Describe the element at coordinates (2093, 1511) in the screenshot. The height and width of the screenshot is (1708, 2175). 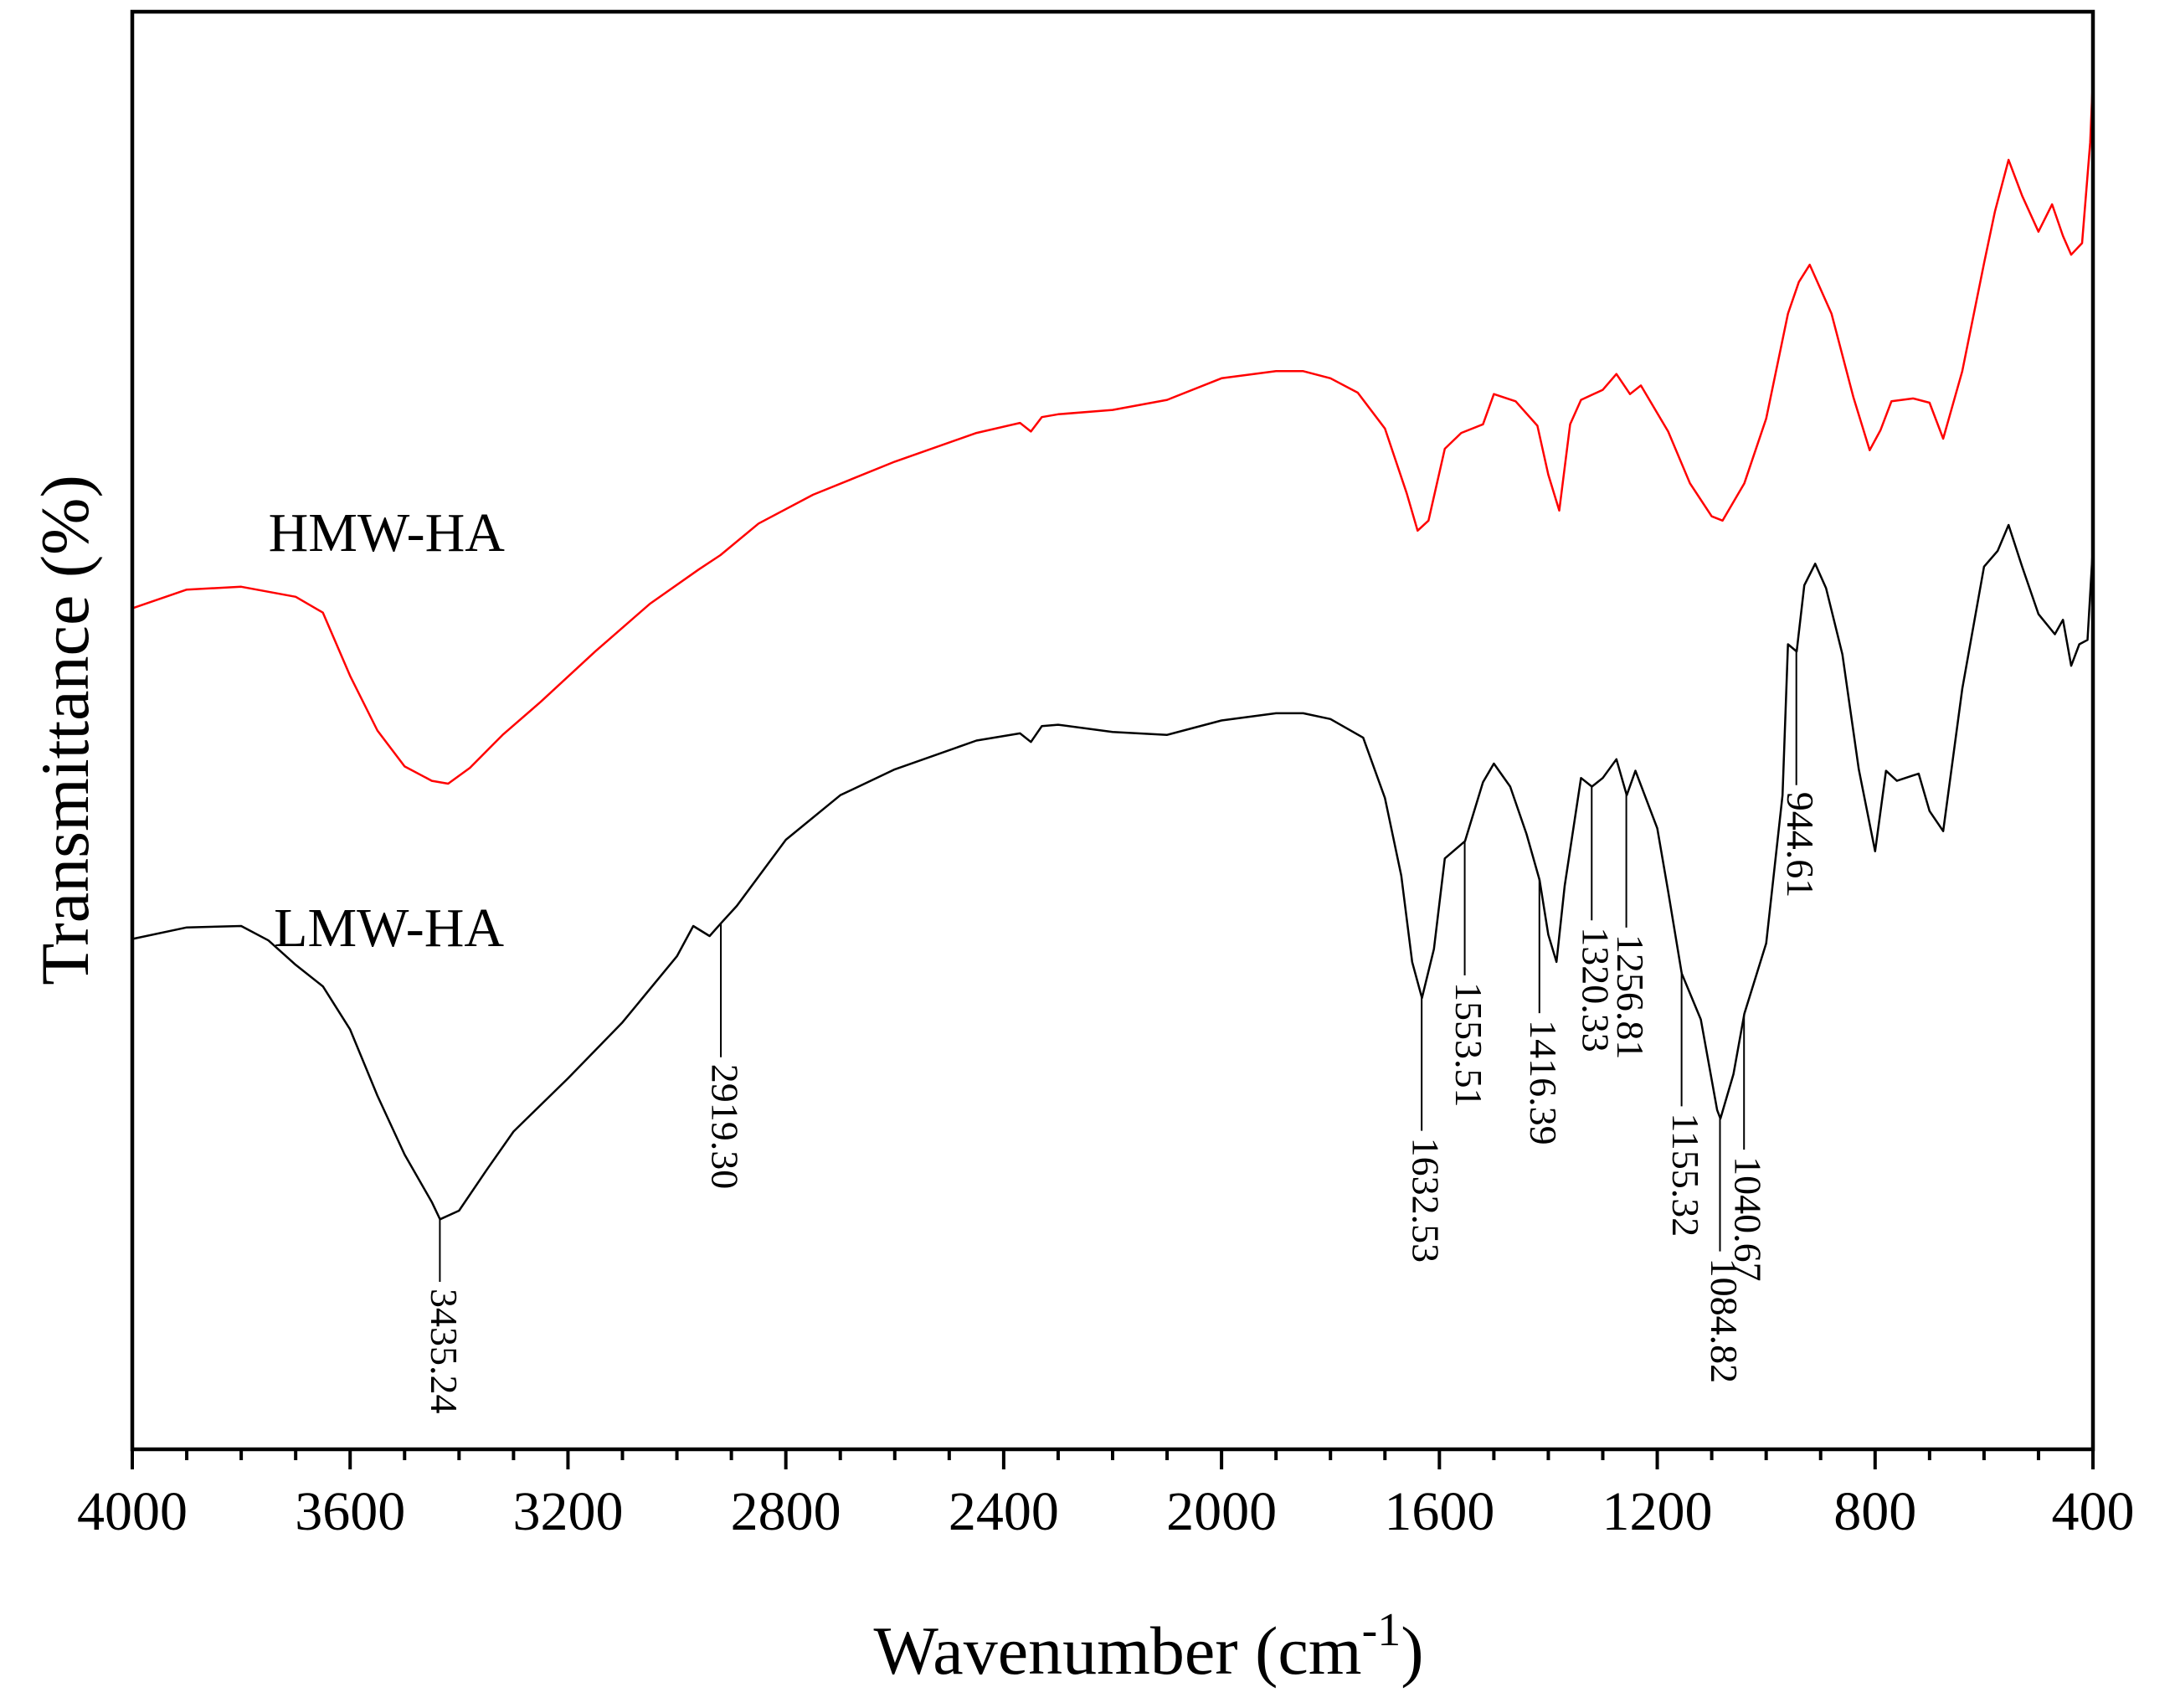
I see `x-tick-label: 400` at that location.